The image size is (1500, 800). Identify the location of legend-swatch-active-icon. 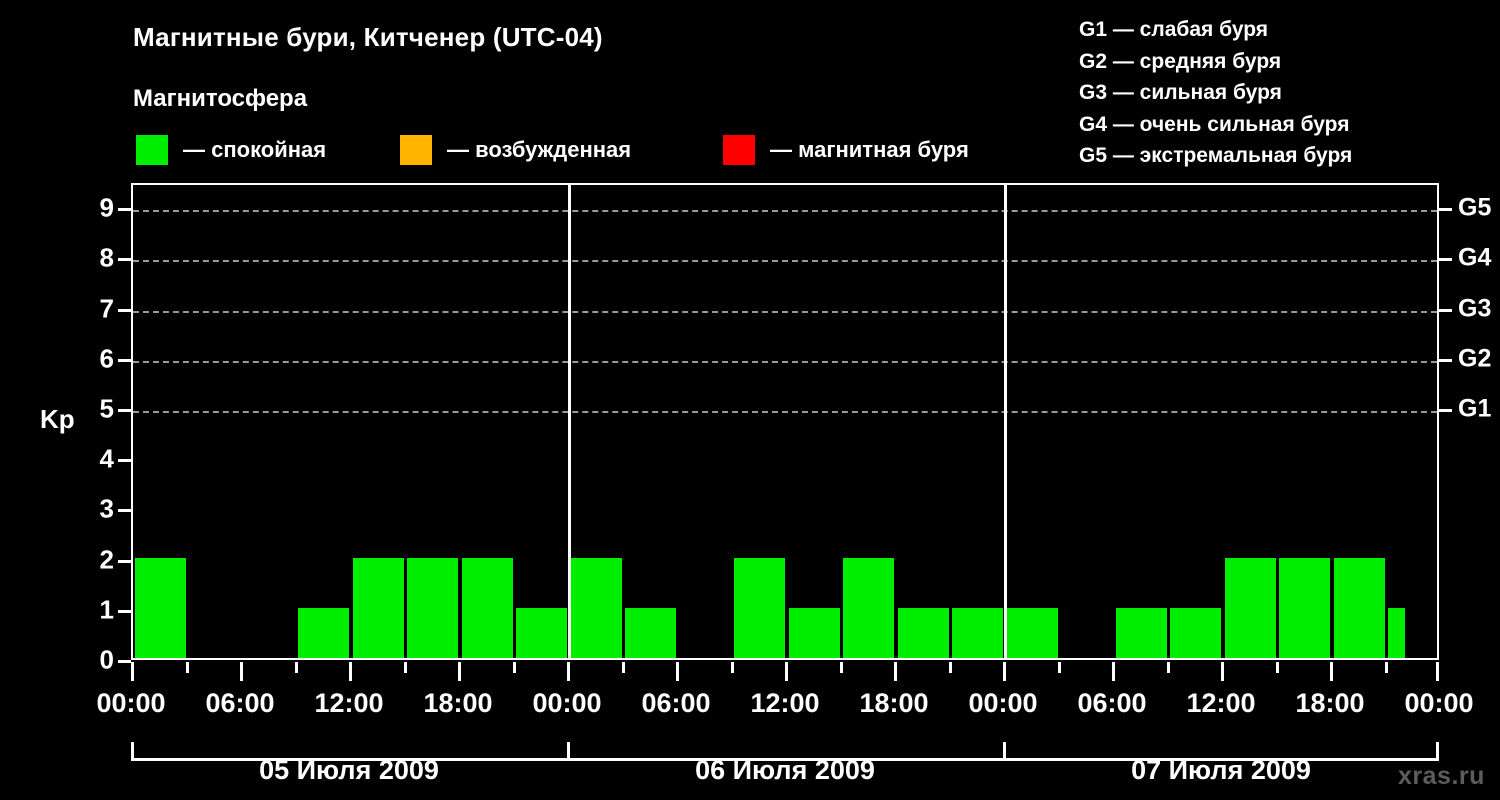
(416, 150).